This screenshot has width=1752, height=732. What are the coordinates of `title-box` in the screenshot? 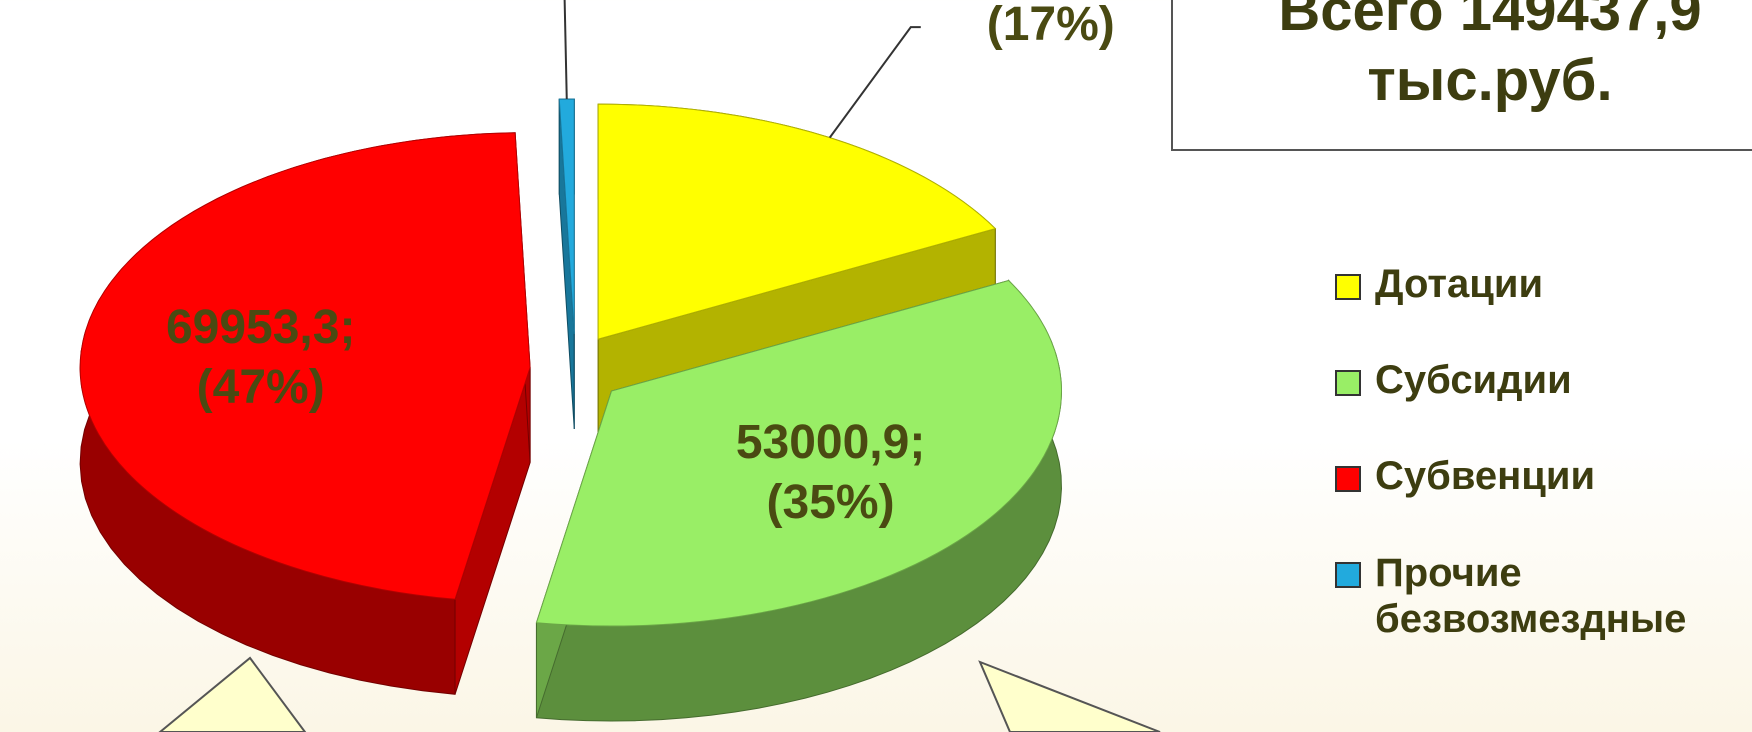 It's located at (1461, 75).